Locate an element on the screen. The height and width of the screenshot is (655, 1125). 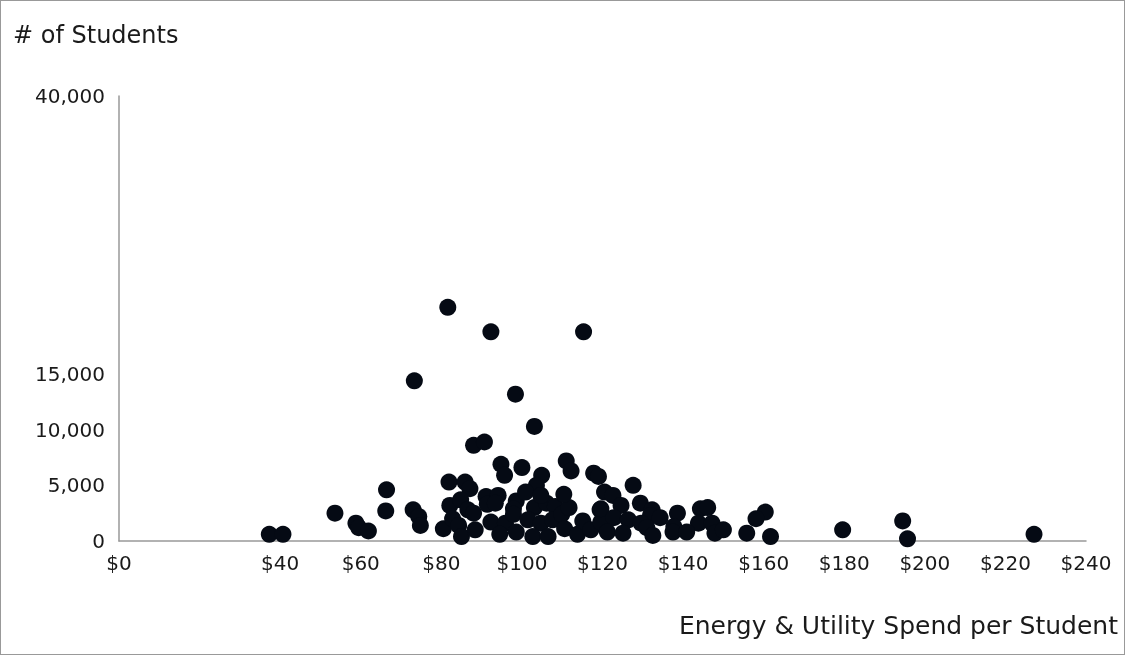
x-tick-label: $60 is located at coordinates (360, 563).